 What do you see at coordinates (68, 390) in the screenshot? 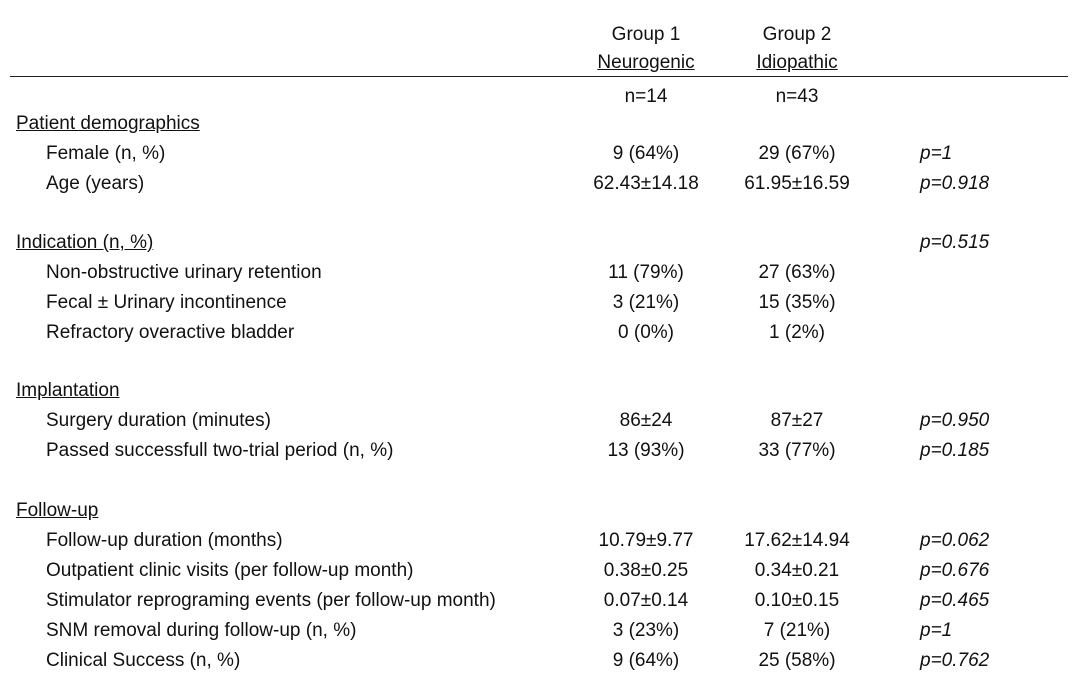
I see `section-title-implantation: Implantation` at bounding box center [68, 390].